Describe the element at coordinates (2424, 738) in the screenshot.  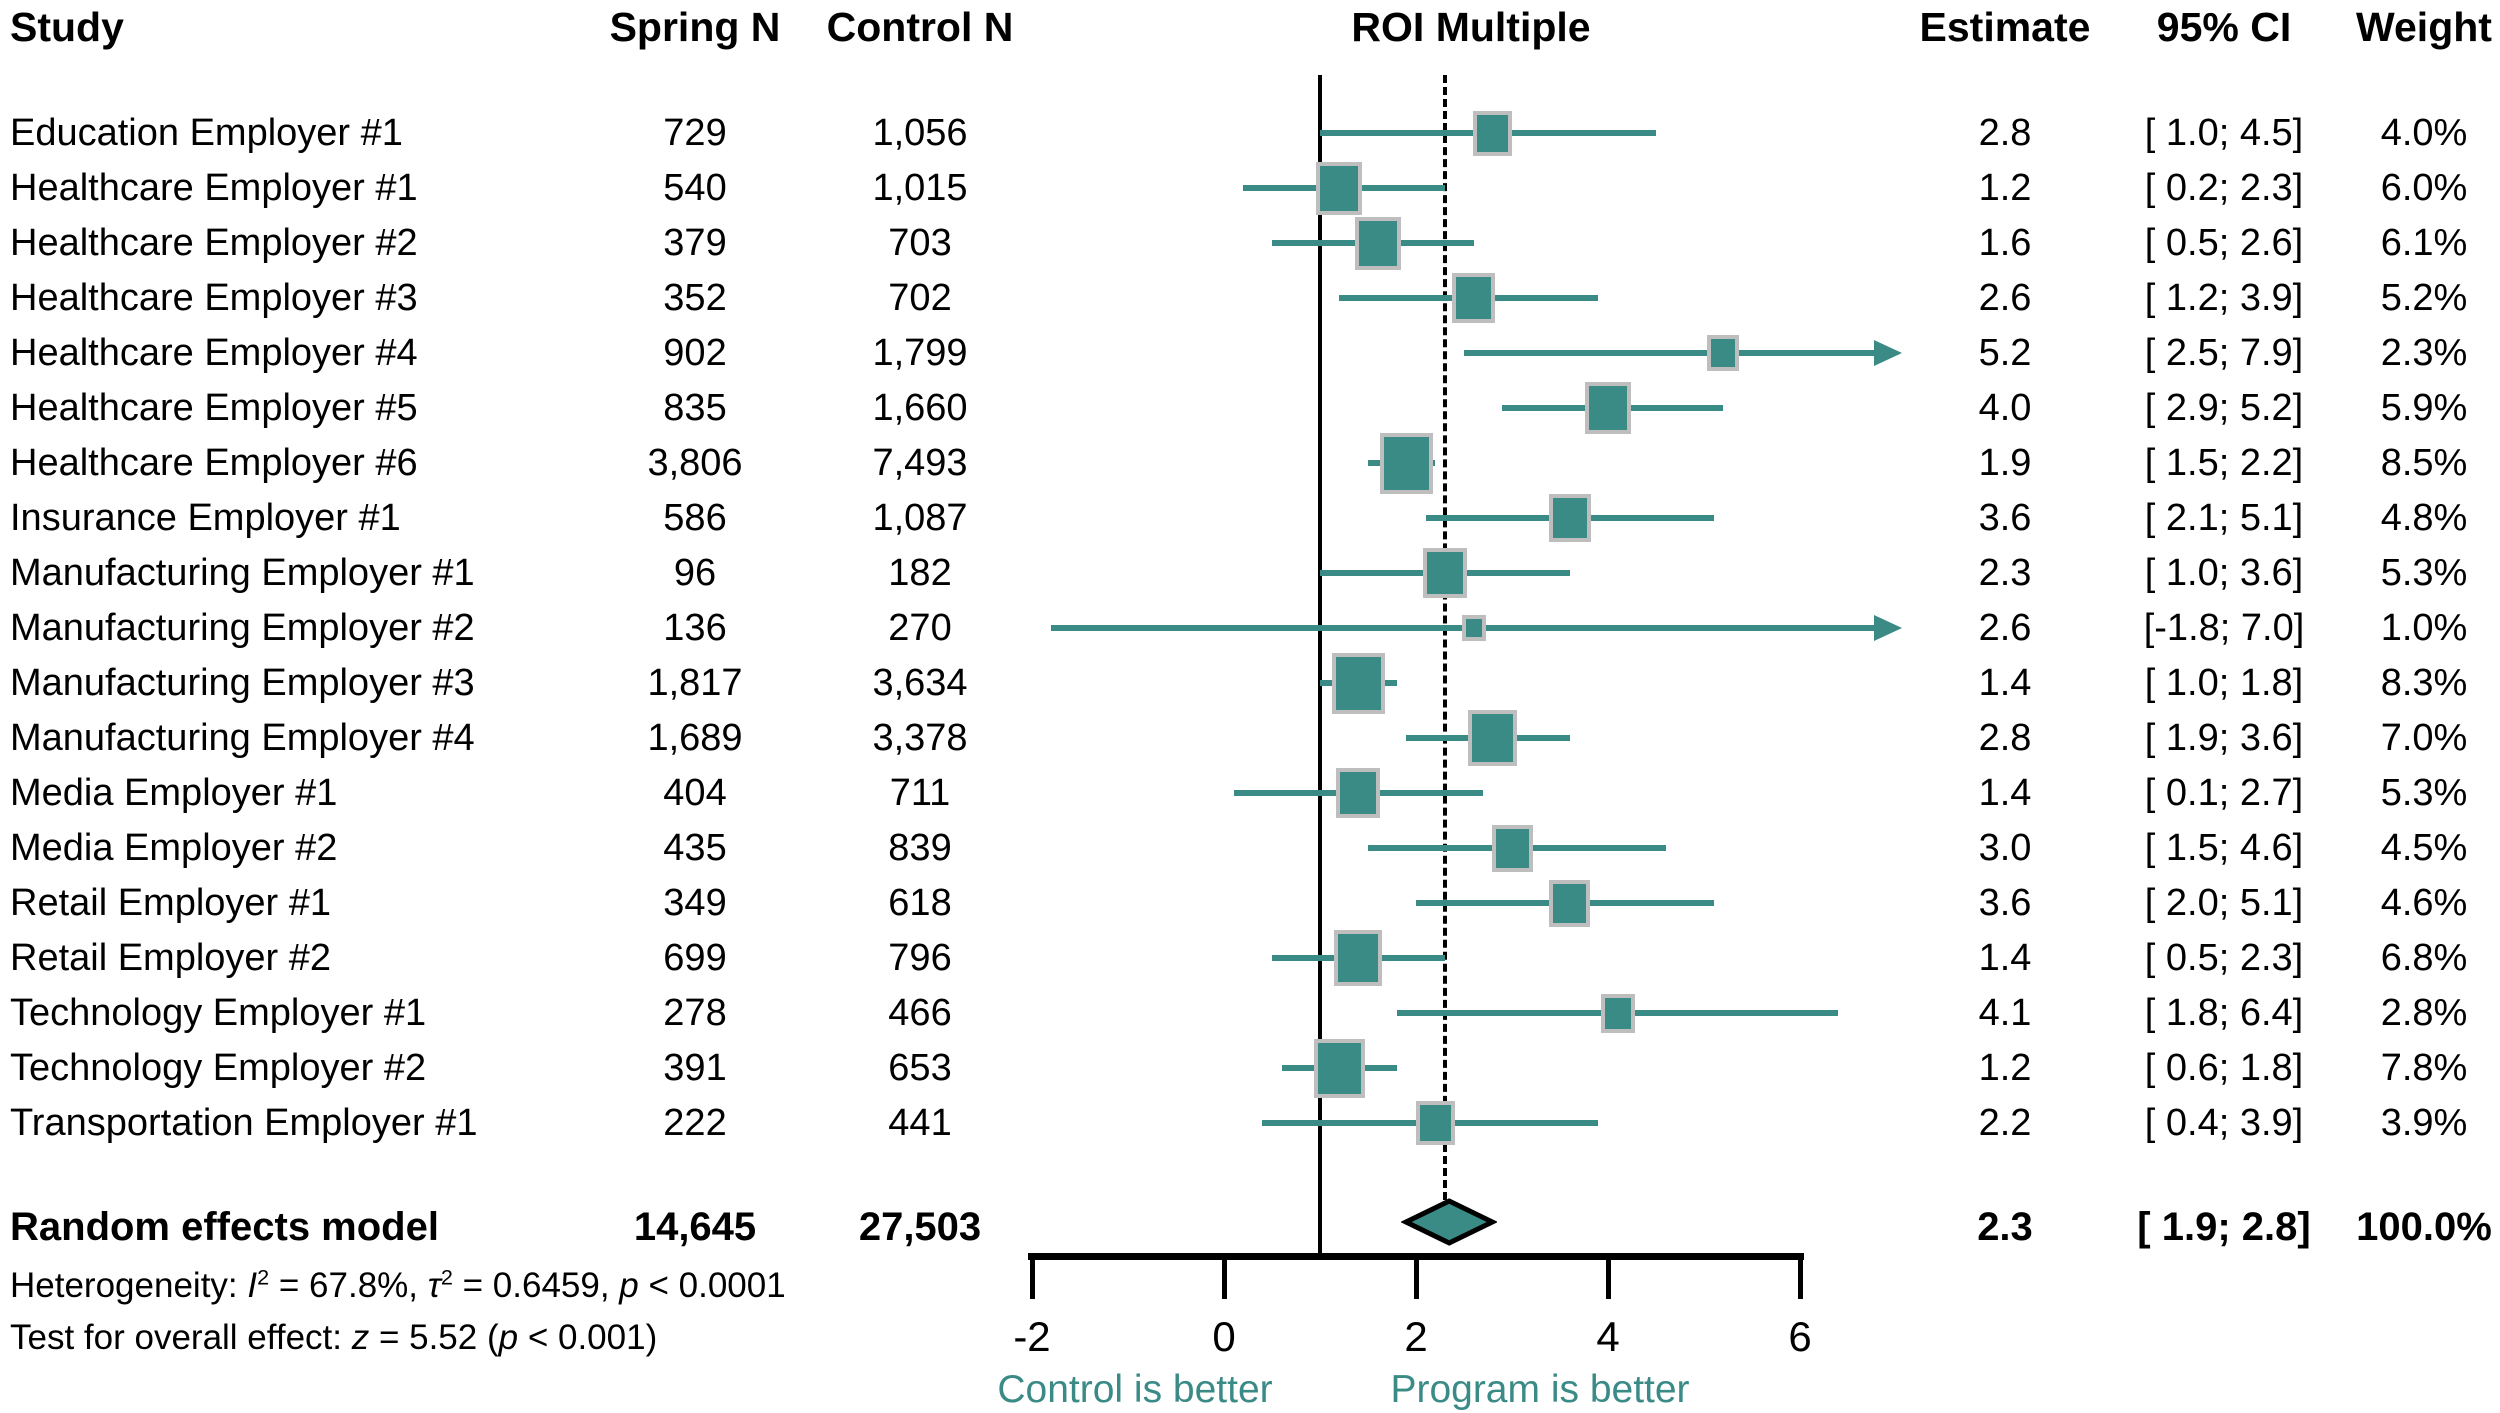
I see `weight-value: 7.0%` at that location.